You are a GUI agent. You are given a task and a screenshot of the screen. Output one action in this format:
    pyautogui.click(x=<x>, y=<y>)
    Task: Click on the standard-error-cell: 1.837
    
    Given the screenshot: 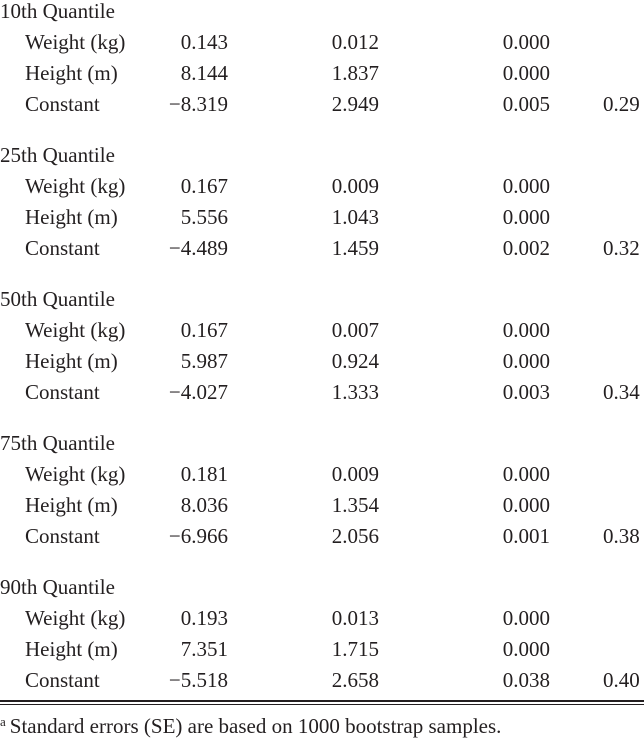 What is the action you would take?
    pyautogui.click(x=355, y=73)
    